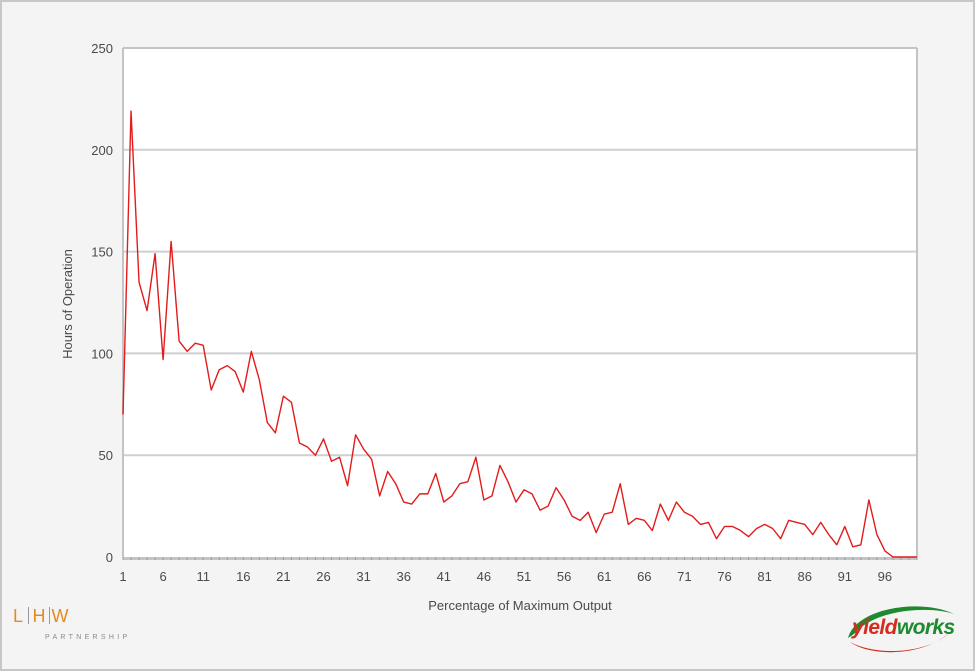 The image size is (975, 671). What do you see at coordinates (162, 576) in the screenshot?
I see `x-tick-label: 6` at bounding box center [162, 576].